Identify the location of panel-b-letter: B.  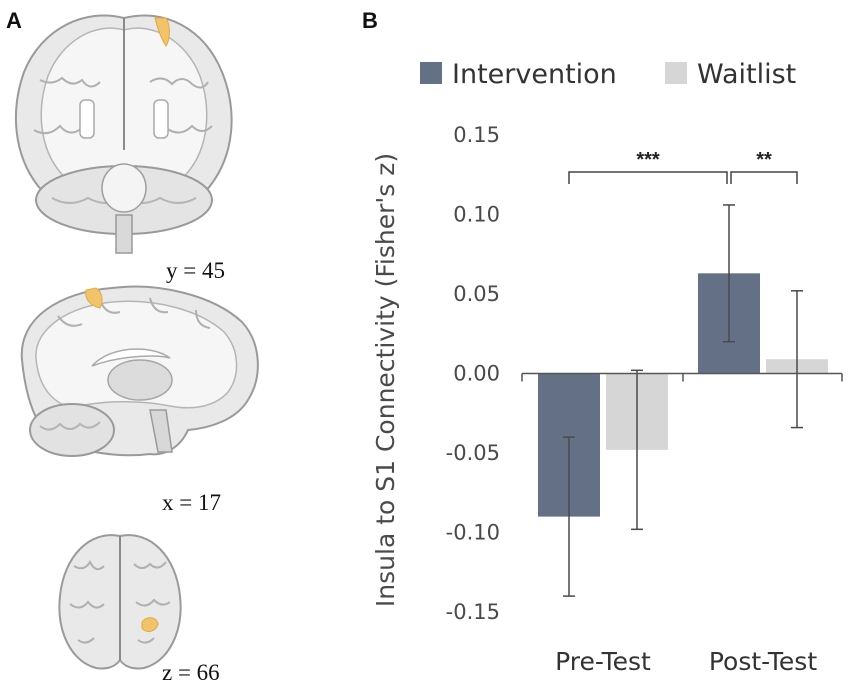
(370, 20).